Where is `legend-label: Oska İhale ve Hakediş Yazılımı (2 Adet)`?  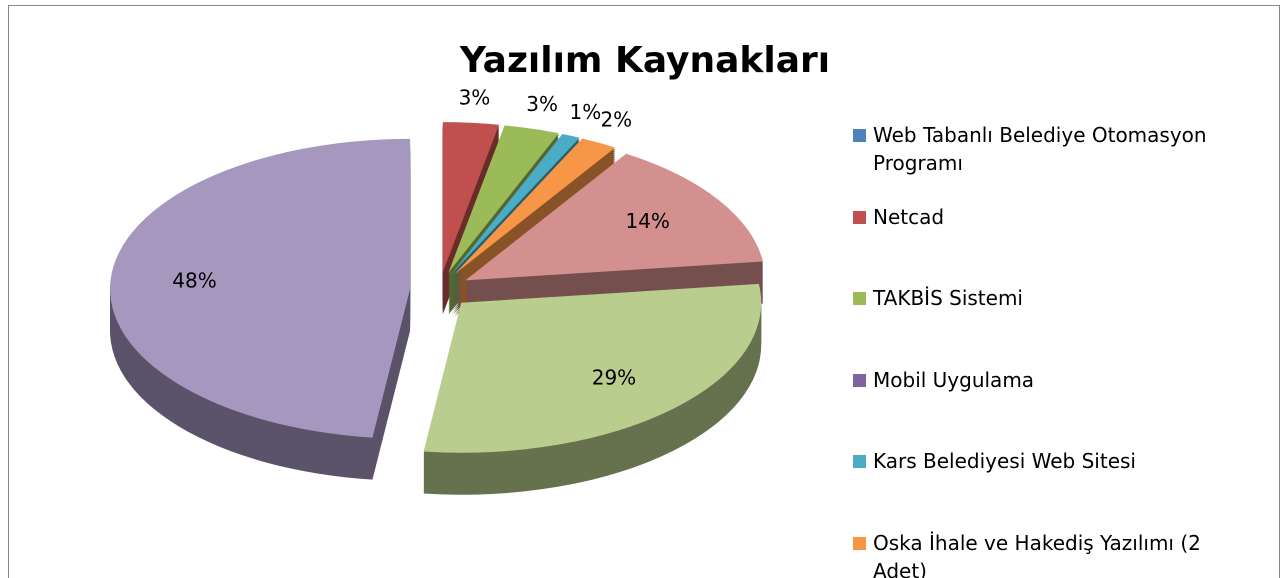
legend-label: Oska İhale ve Hakediş Yazılımı (2 Adet) is located at coordinates (1037, 554).